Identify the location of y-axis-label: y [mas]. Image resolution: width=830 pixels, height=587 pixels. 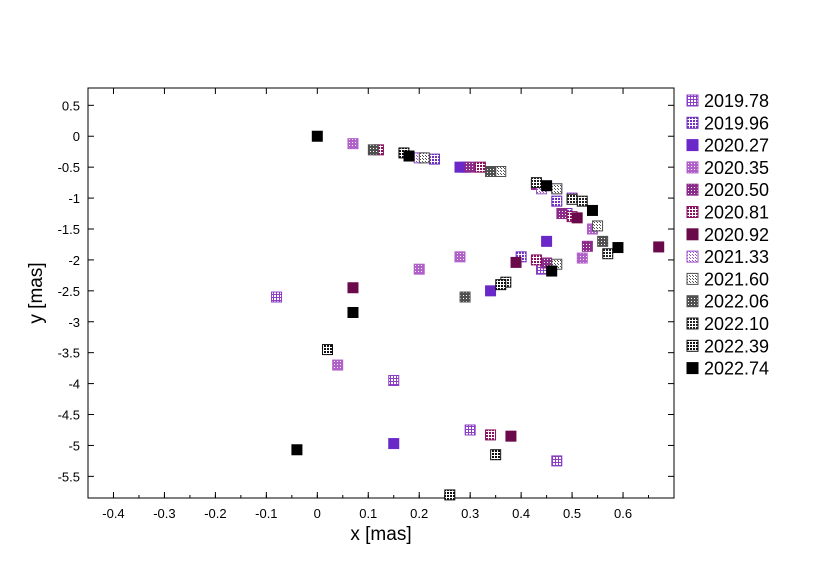
(36, 292).